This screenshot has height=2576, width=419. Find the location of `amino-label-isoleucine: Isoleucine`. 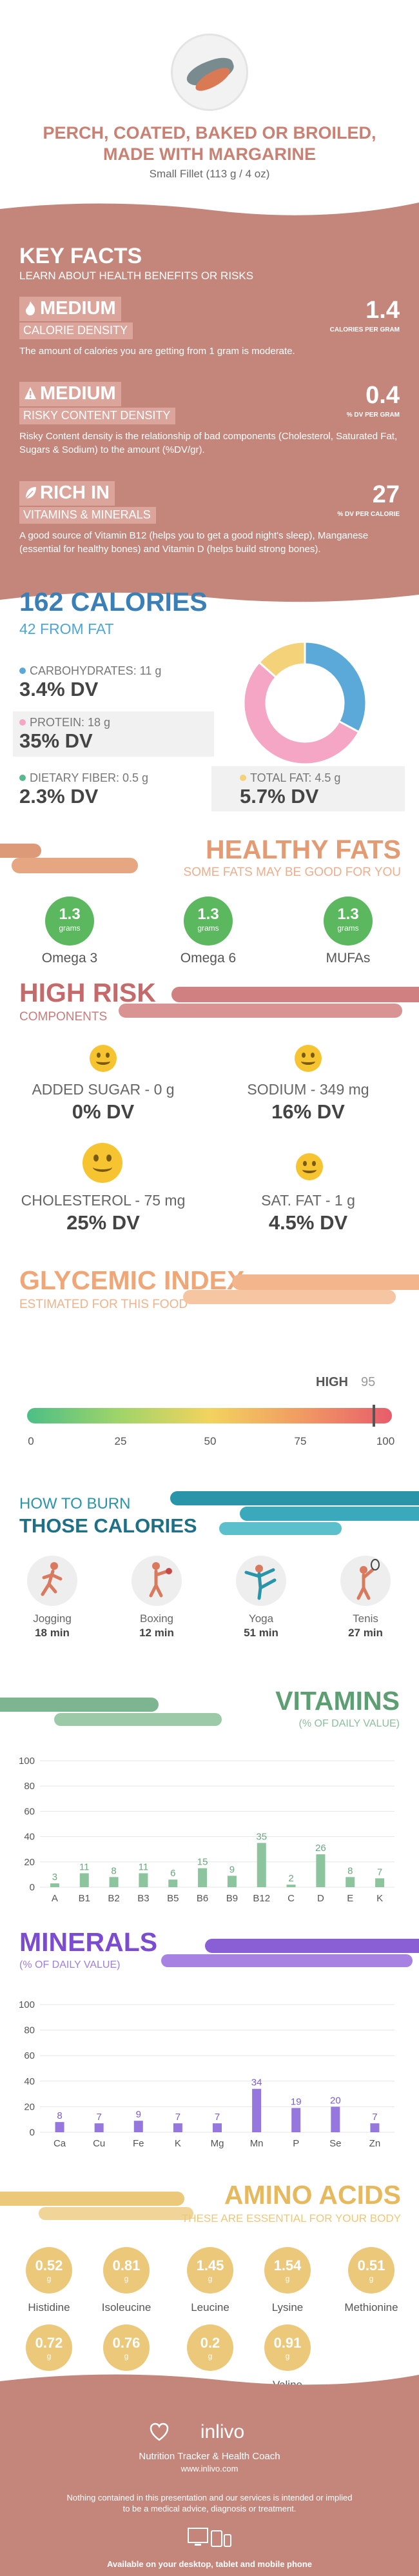

amino-label-isoleucine: Isoleucine is located at coordinates (126, 2307).